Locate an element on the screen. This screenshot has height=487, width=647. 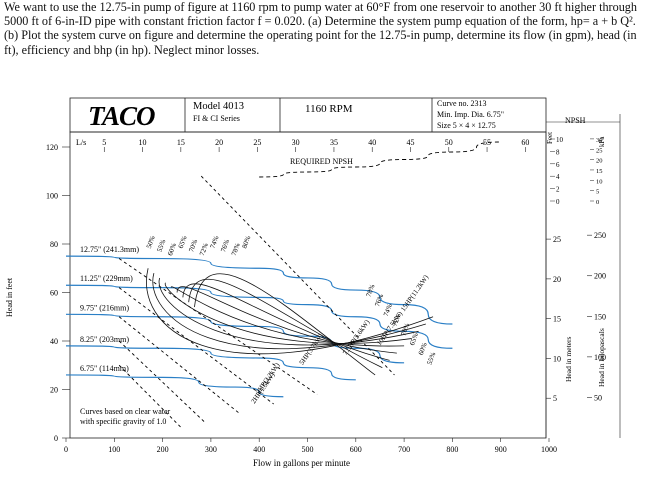
npsh-tick-label: 6 is located at coordinates (558, 165).